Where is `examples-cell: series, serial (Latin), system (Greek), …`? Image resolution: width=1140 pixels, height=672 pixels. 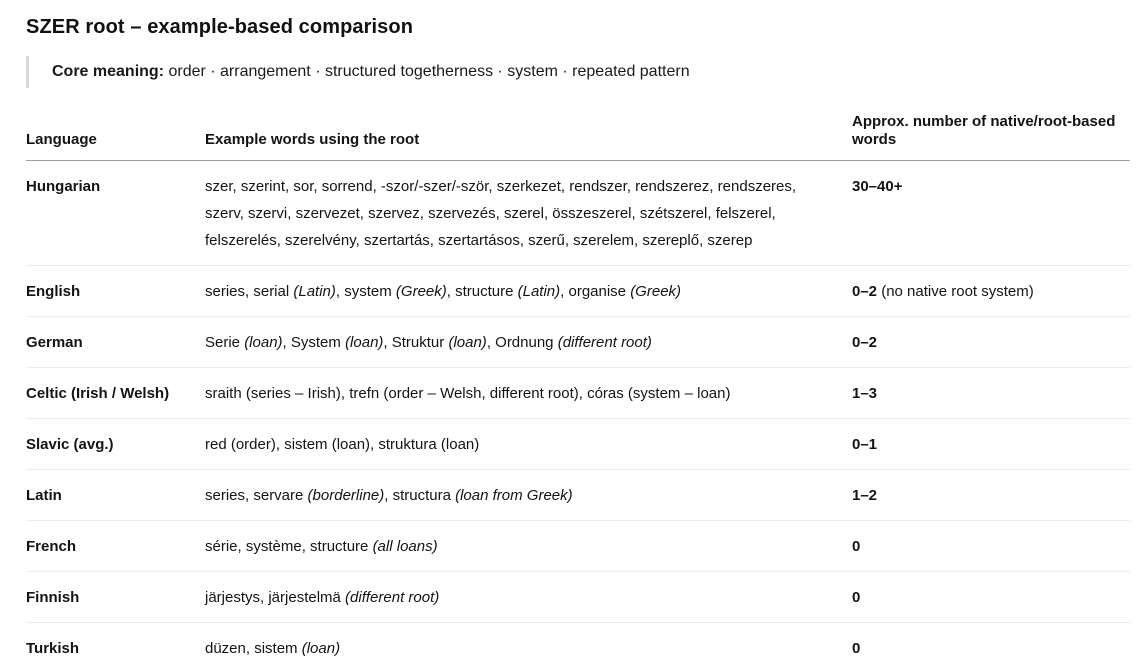
examples-cell: series, serial (Latin), system (Greek), … is located at coordinates (528, 291).